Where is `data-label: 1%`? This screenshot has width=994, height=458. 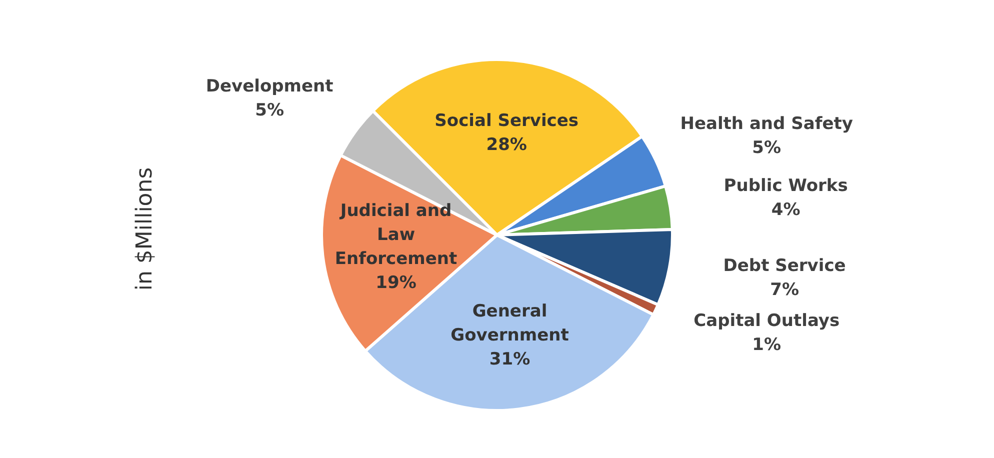 data-label: 1% is located at coordinates (767, 345).